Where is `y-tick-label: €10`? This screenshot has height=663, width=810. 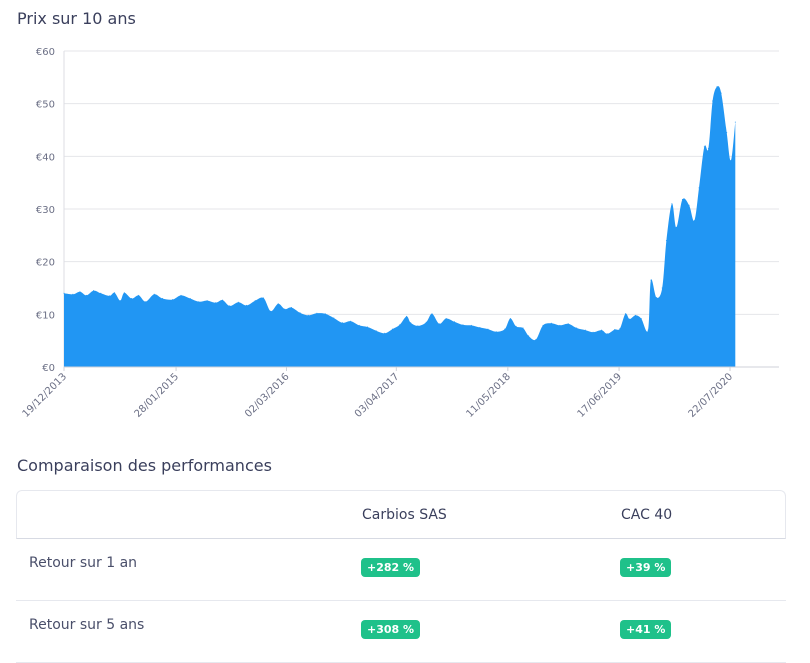
y-tick-label: €10 is located at coordinates (45, 315).